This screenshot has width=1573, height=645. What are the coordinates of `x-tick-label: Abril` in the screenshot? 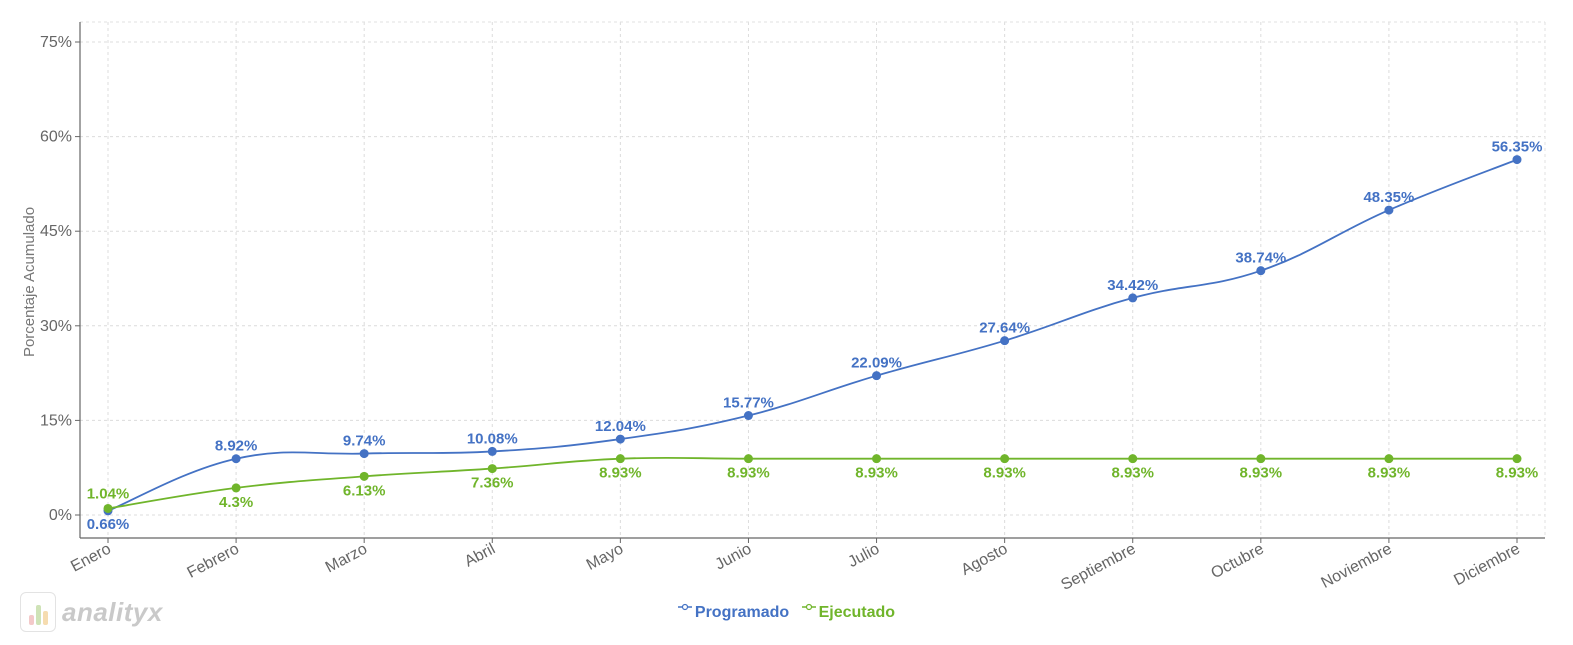 It's located at (480, 556).